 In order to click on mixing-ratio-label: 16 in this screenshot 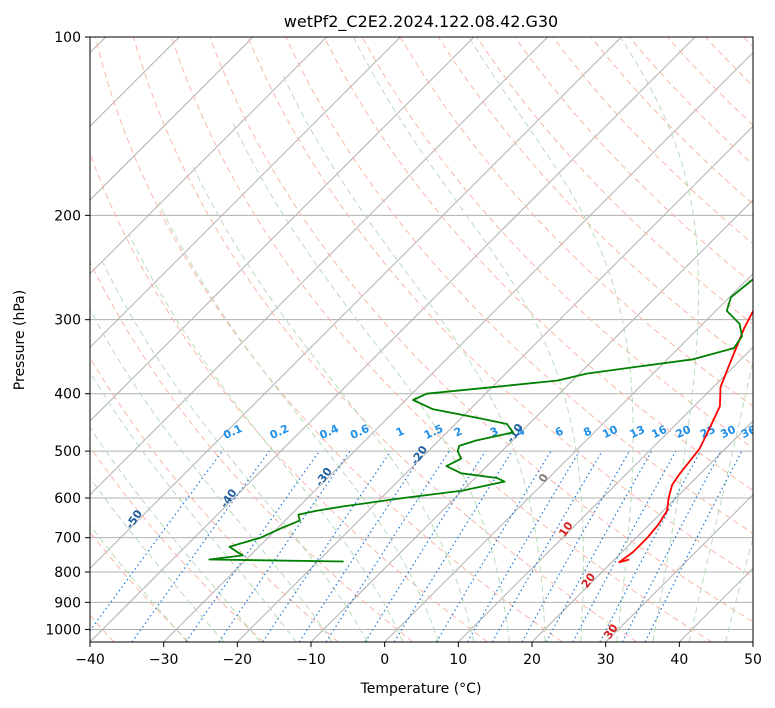, I will do `click(660, 432)`.